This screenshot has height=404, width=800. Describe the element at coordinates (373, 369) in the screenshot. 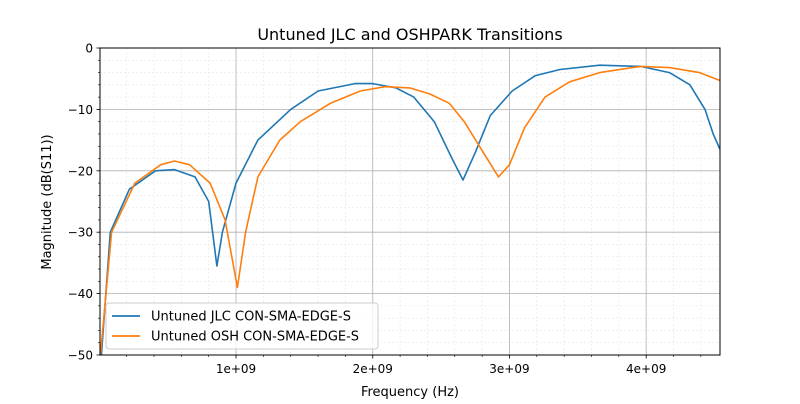

I see `x-tick-label: 2e+09` at that location.